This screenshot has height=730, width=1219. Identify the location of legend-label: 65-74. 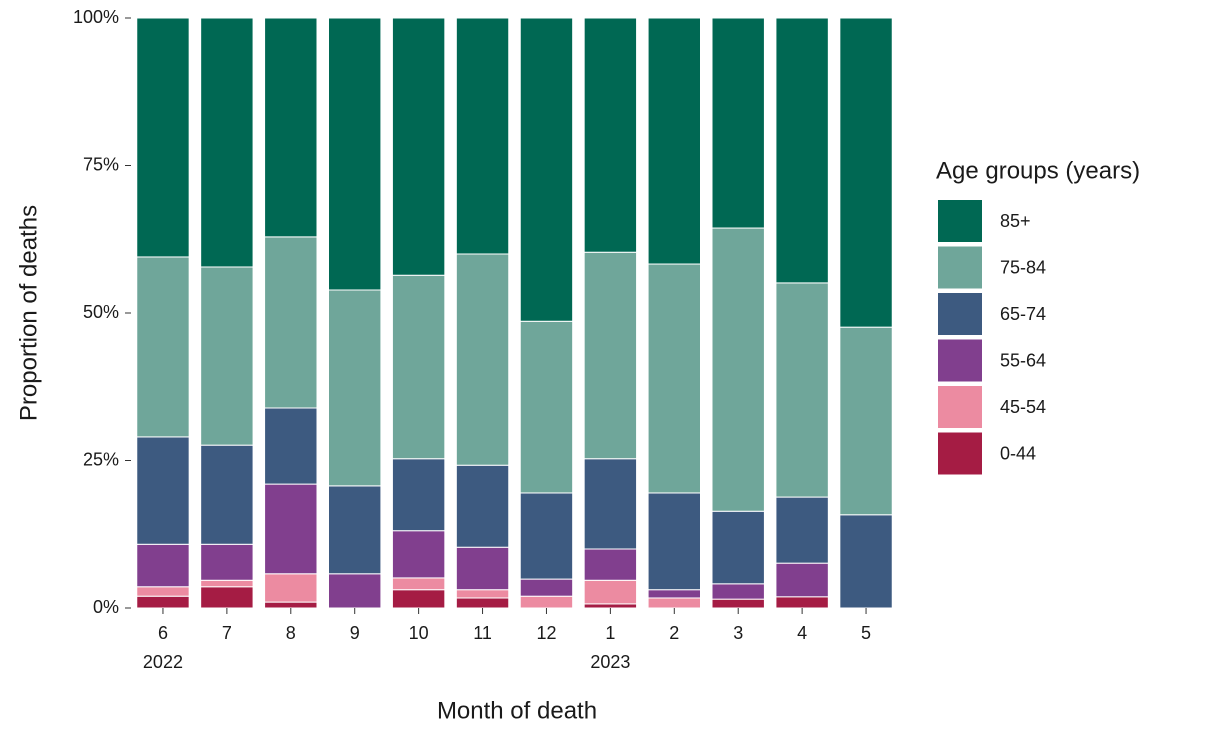
(1023, 314).